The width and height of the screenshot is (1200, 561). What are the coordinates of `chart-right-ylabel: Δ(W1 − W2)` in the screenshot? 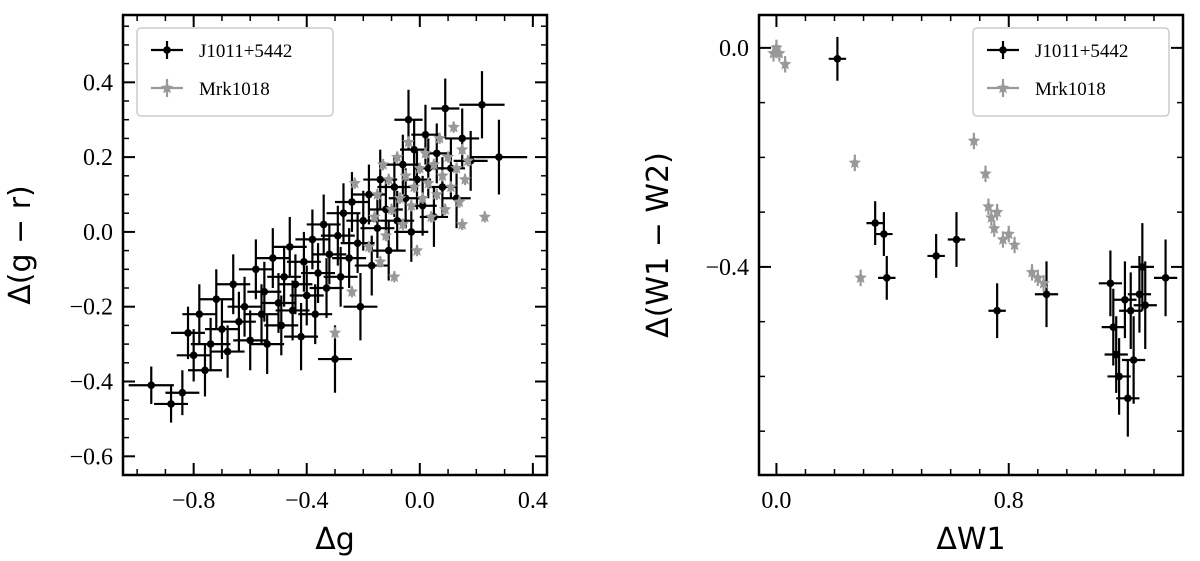 It's located at (658, 245).